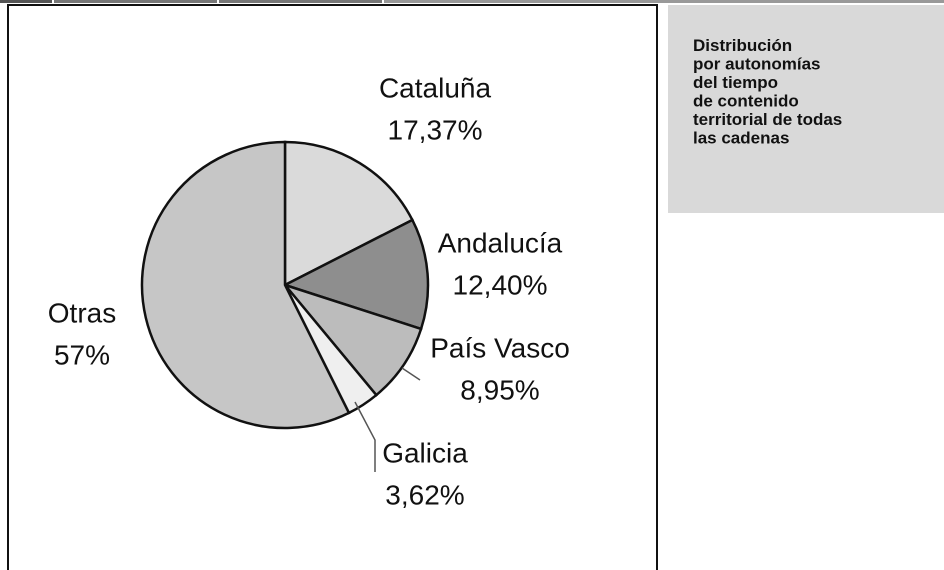  What do you see at coordinates (735, 82) in the screenshot?
I see `caption-line: del tiempo` at bounding box center [735, 82].